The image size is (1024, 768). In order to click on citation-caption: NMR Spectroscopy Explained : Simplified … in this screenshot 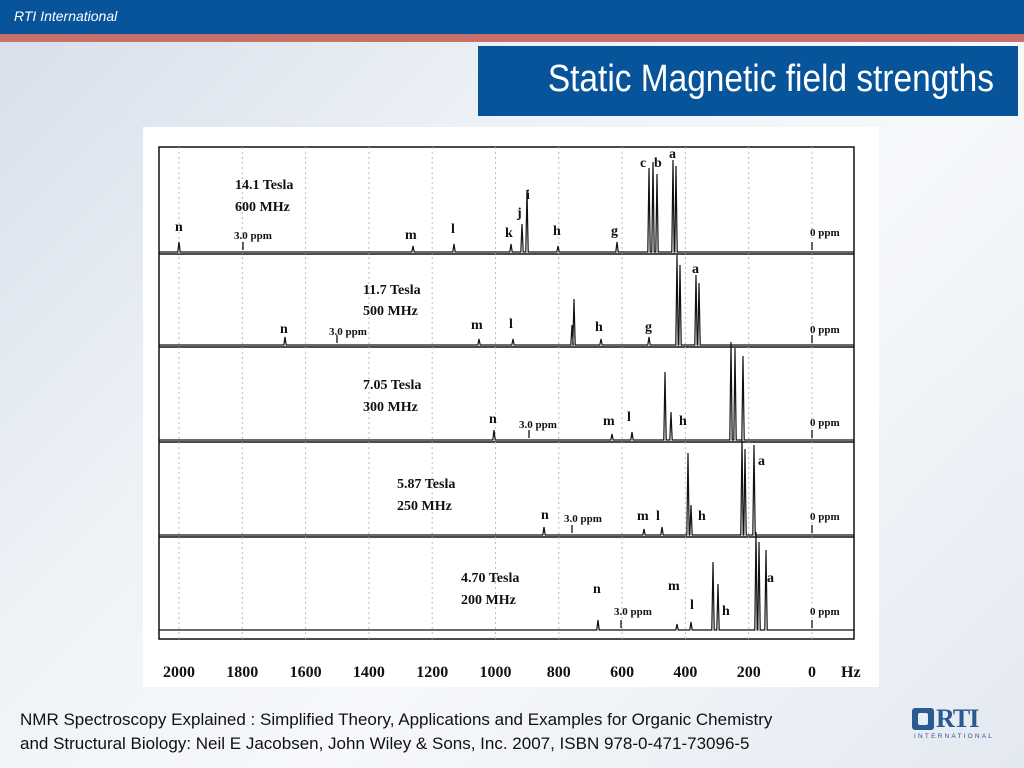, I will do `click(465, 732)`.